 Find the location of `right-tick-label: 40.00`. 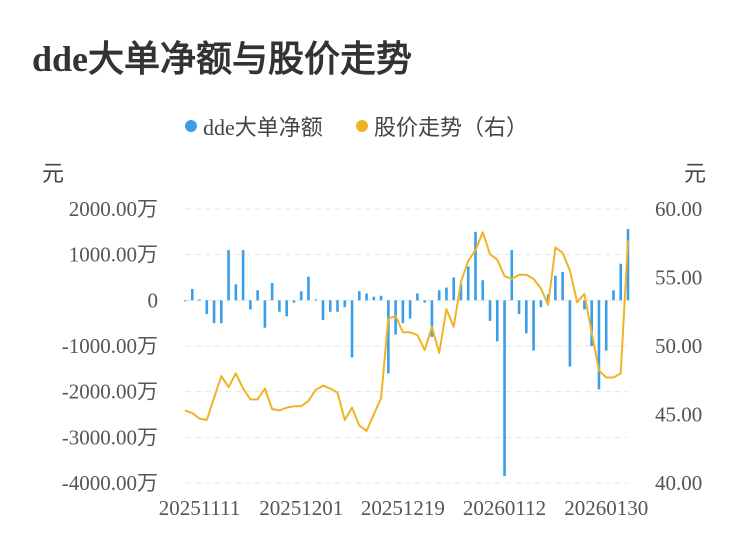

right-tick-label: 40.00 is located at coordinates (678, 483).